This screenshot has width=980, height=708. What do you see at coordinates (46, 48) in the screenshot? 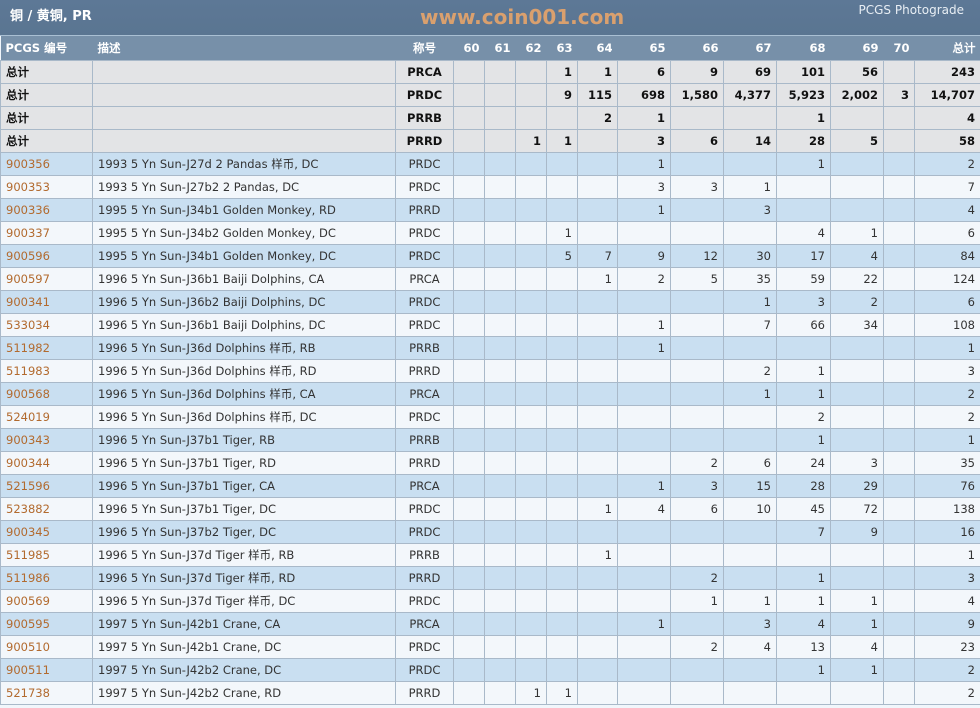
I see `column-header: PCGS 编号` at bounding box center [46, 48].